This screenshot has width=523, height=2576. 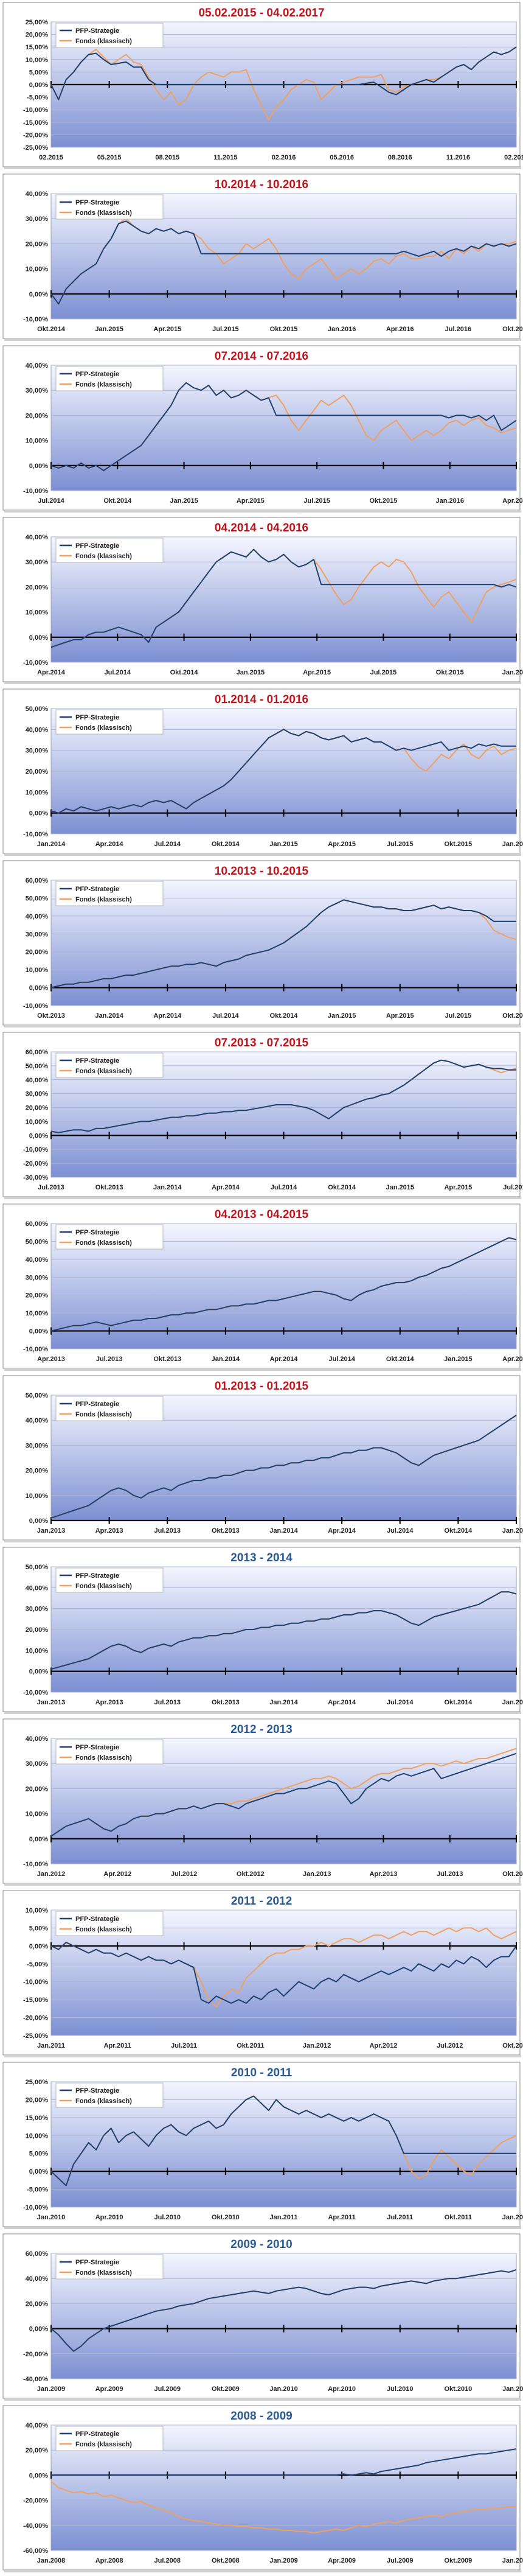 What do you see at coordinates (36, 491) in the screenshot?
I see `y-tick-label: -10,00%` at bounding box center [36, 491].